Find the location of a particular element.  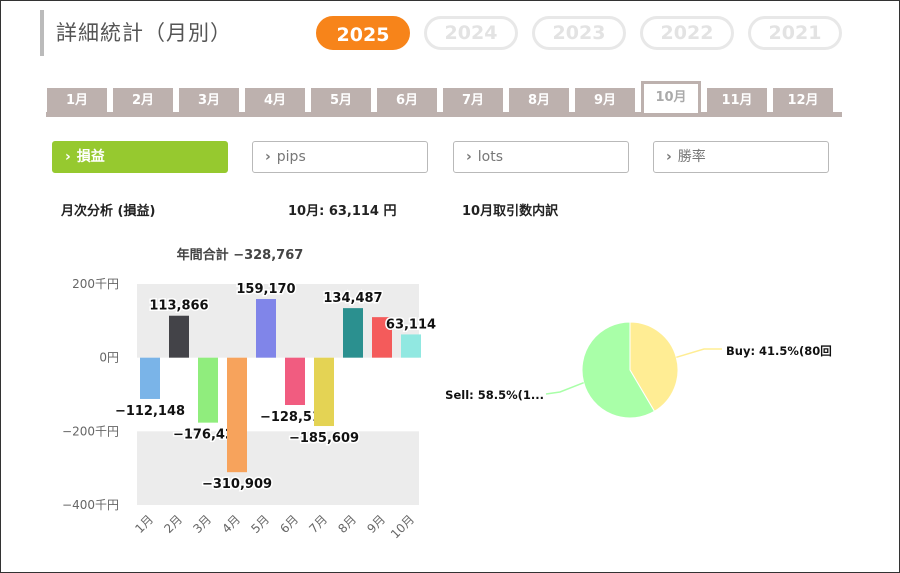

bar-3月 is located at coordinates (208, 390).